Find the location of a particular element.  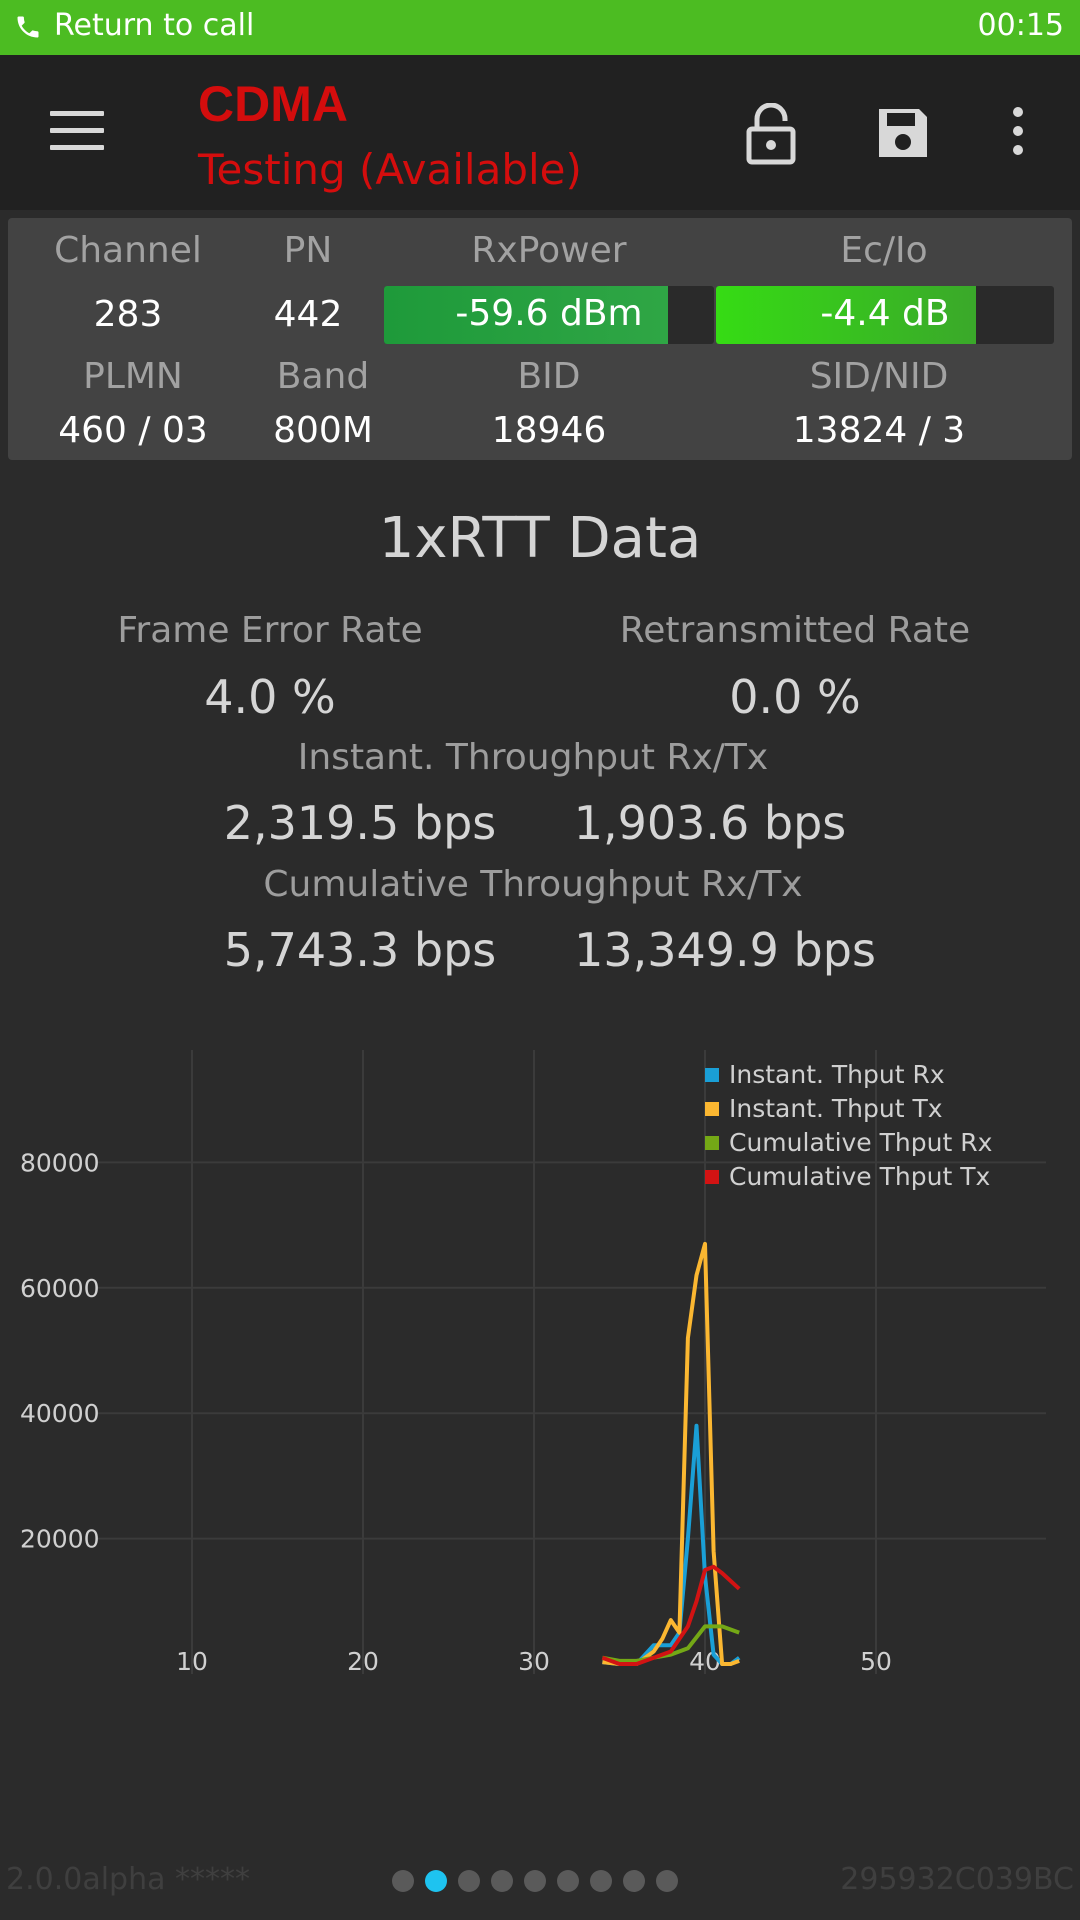

x-tick-label: 10 is located at coordinates (192, 1661).